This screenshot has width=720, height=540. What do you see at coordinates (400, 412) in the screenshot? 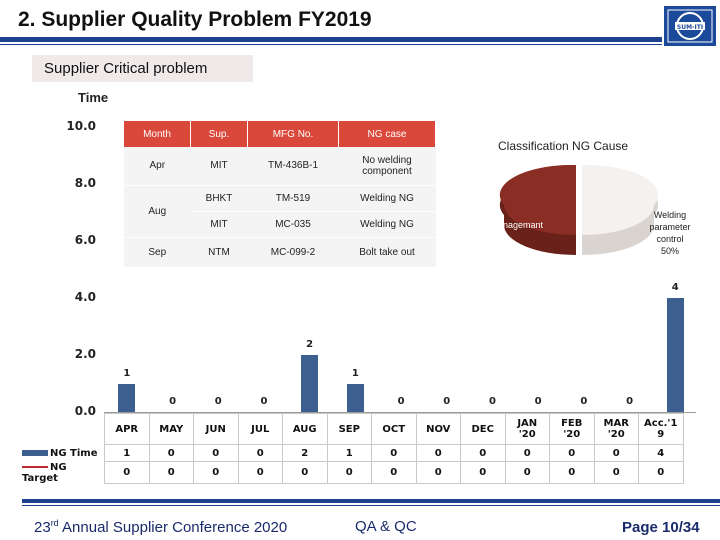
I see `x-axis-line` at bounding box center [400, 412].